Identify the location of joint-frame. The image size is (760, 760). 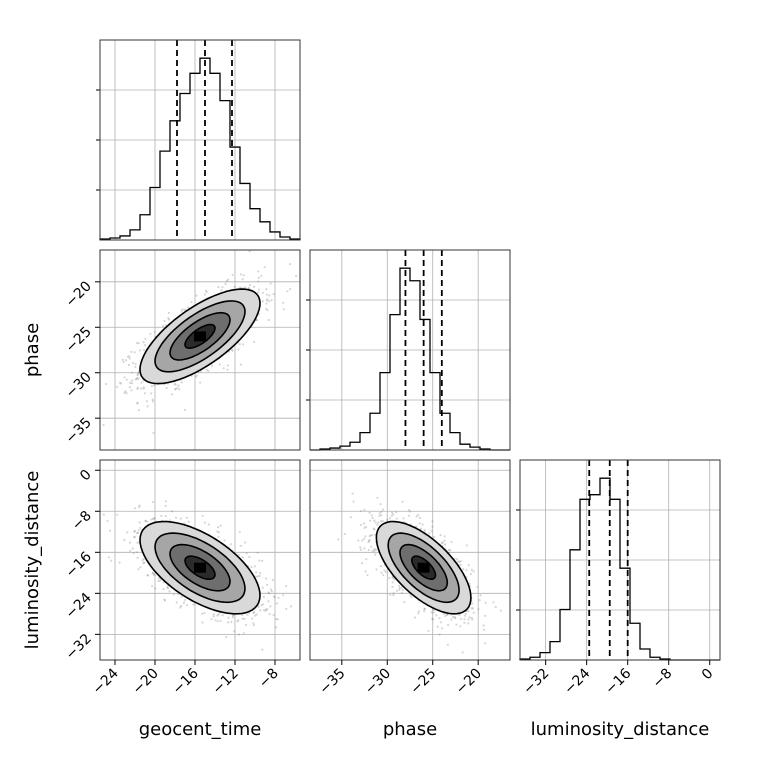
(410, 560).